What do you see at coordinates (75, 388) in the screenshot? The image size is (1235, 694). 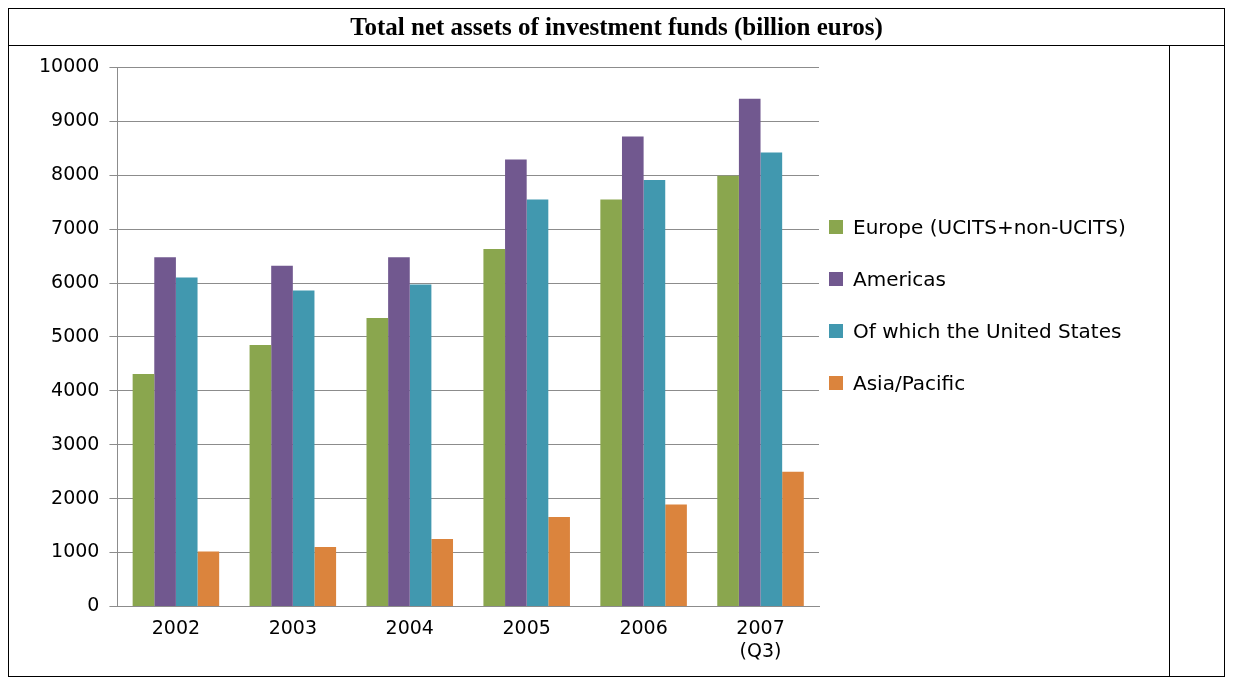 I see `y-tick-label: 4000` at bounding box center [75, 388].